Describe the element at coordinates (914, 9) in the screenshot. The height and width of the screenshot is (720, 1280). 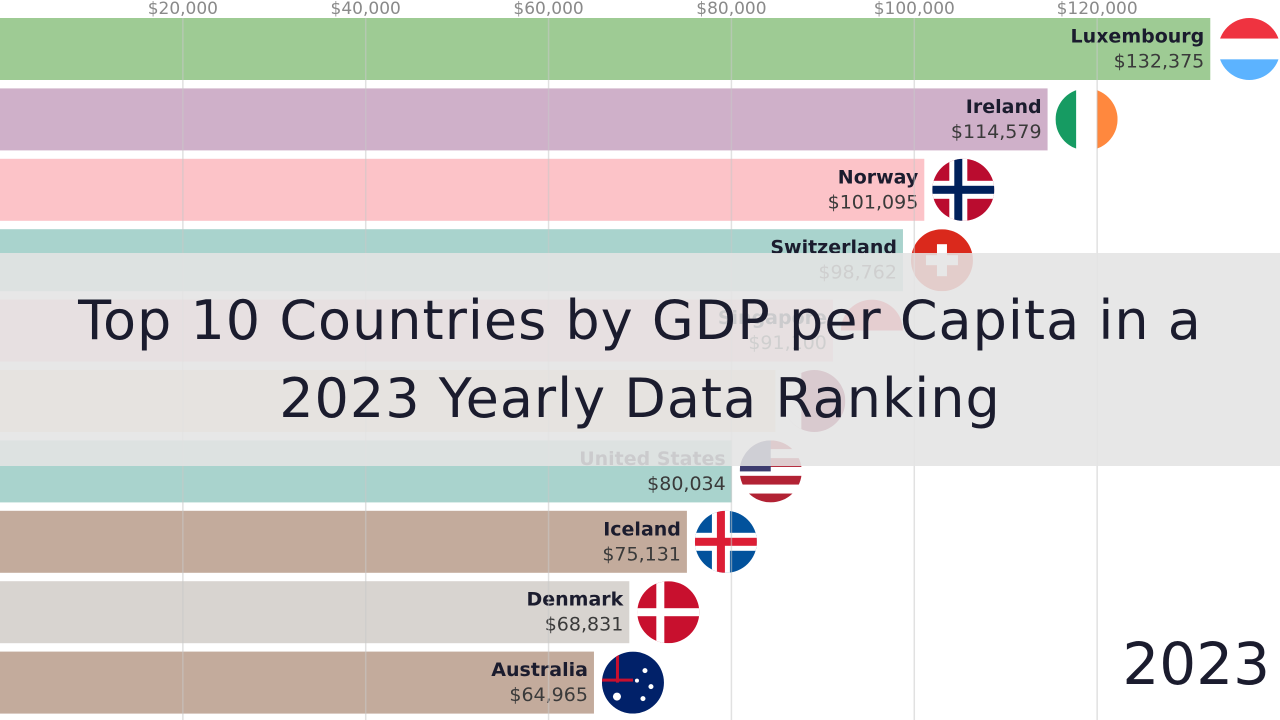
I see `x-tick-label: $100,000` at that location.